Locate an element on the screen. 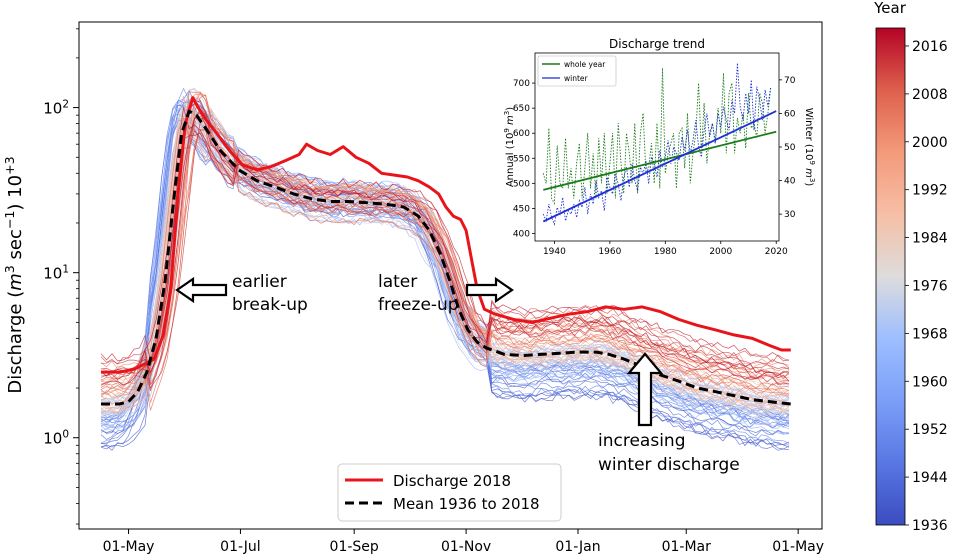 The width and height of the screenshot is (957, 557). colorbar-tick-label: 2000 is located at coordinates (930, 143).